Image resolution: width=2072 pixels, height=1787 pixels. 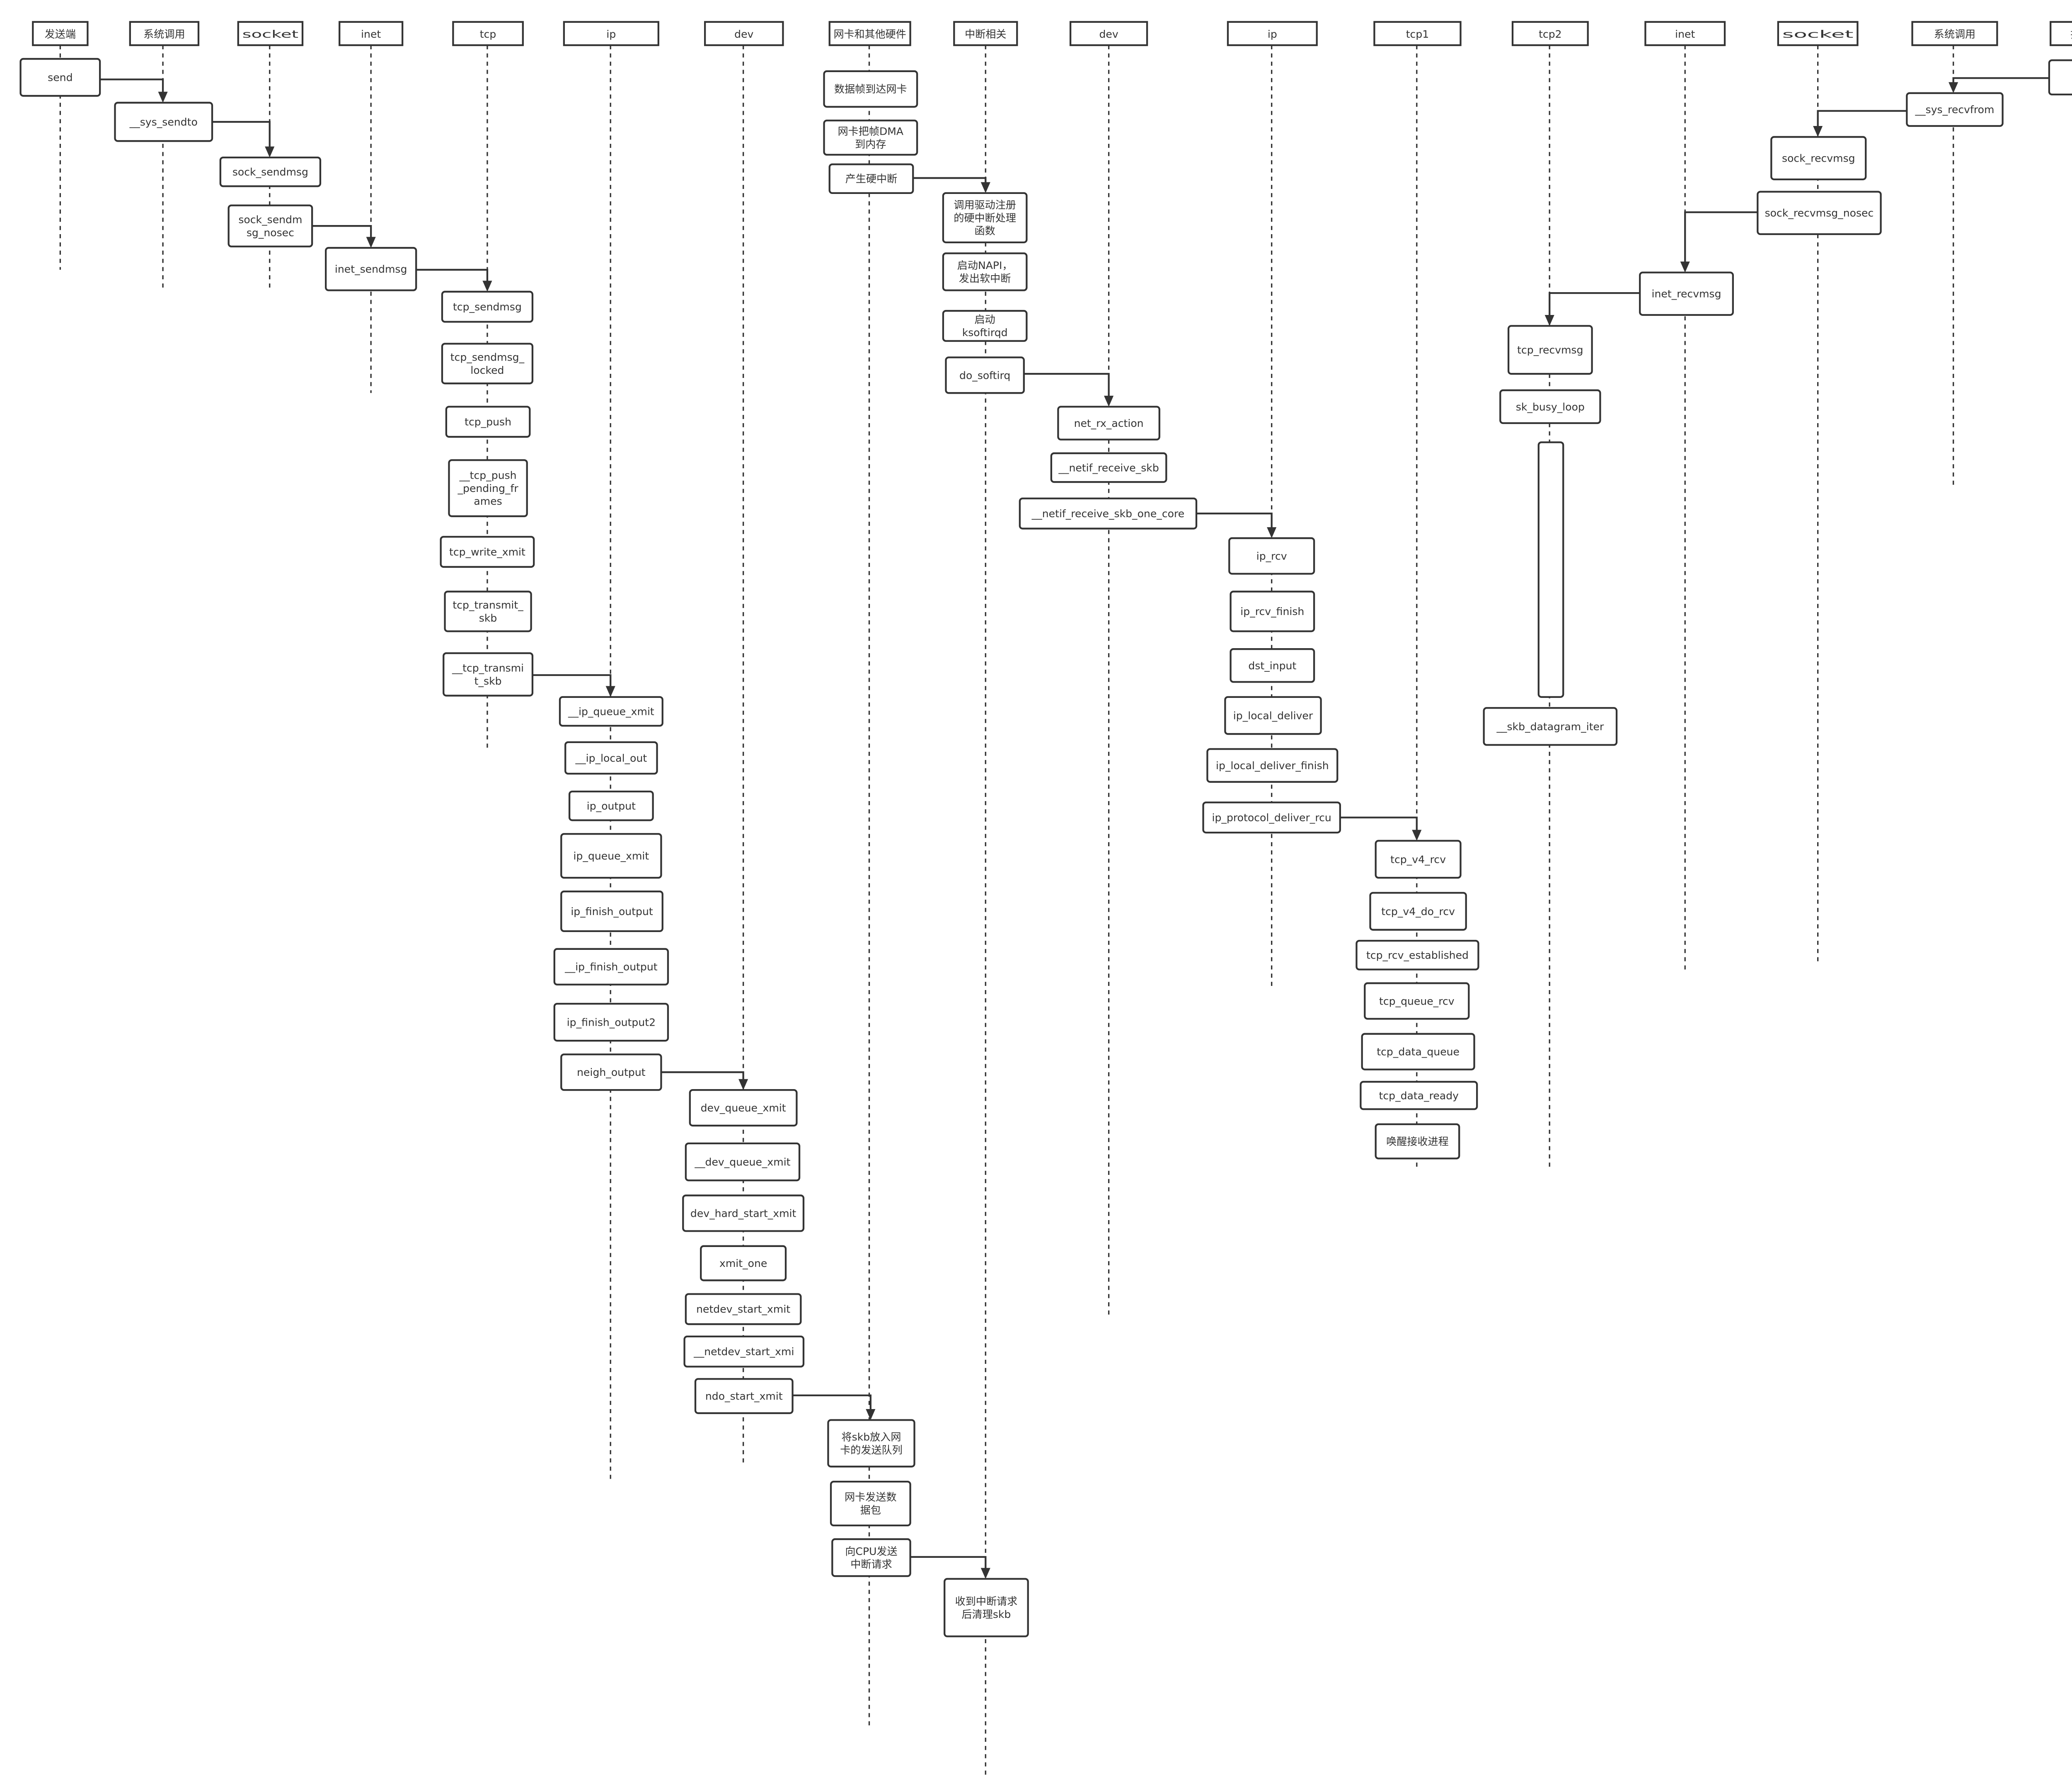 What do you see at coordinates (487, 488) in the screenshot?
I see `call-box-label: _pending_fr` at bounding box center [487, 488].